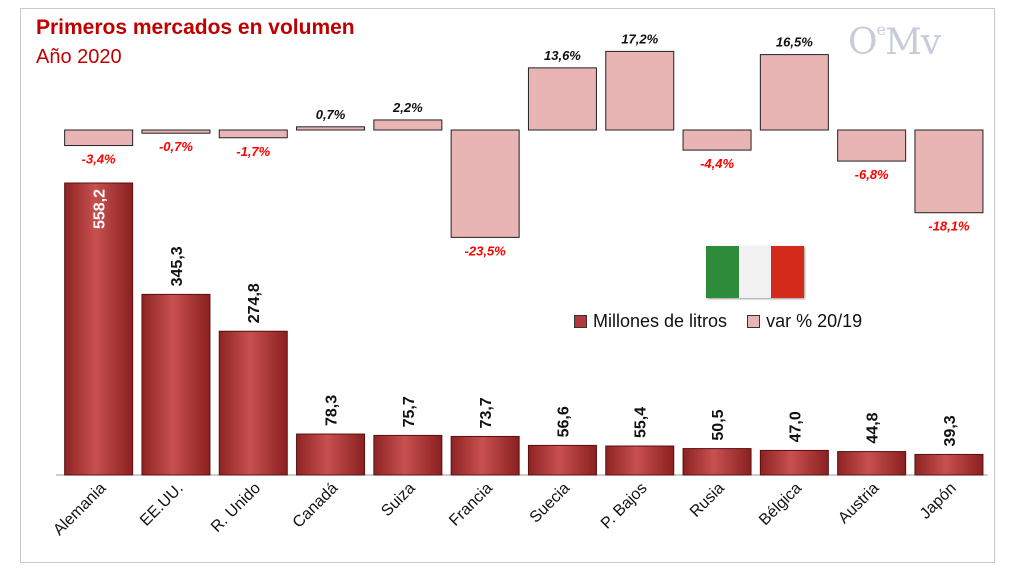 This screenshot has width=1024, height=576. What do you see at coordinates (717, 163) in the screenshot?
I see `var-value-label: -4,4%` at bounding box center [717, 163].